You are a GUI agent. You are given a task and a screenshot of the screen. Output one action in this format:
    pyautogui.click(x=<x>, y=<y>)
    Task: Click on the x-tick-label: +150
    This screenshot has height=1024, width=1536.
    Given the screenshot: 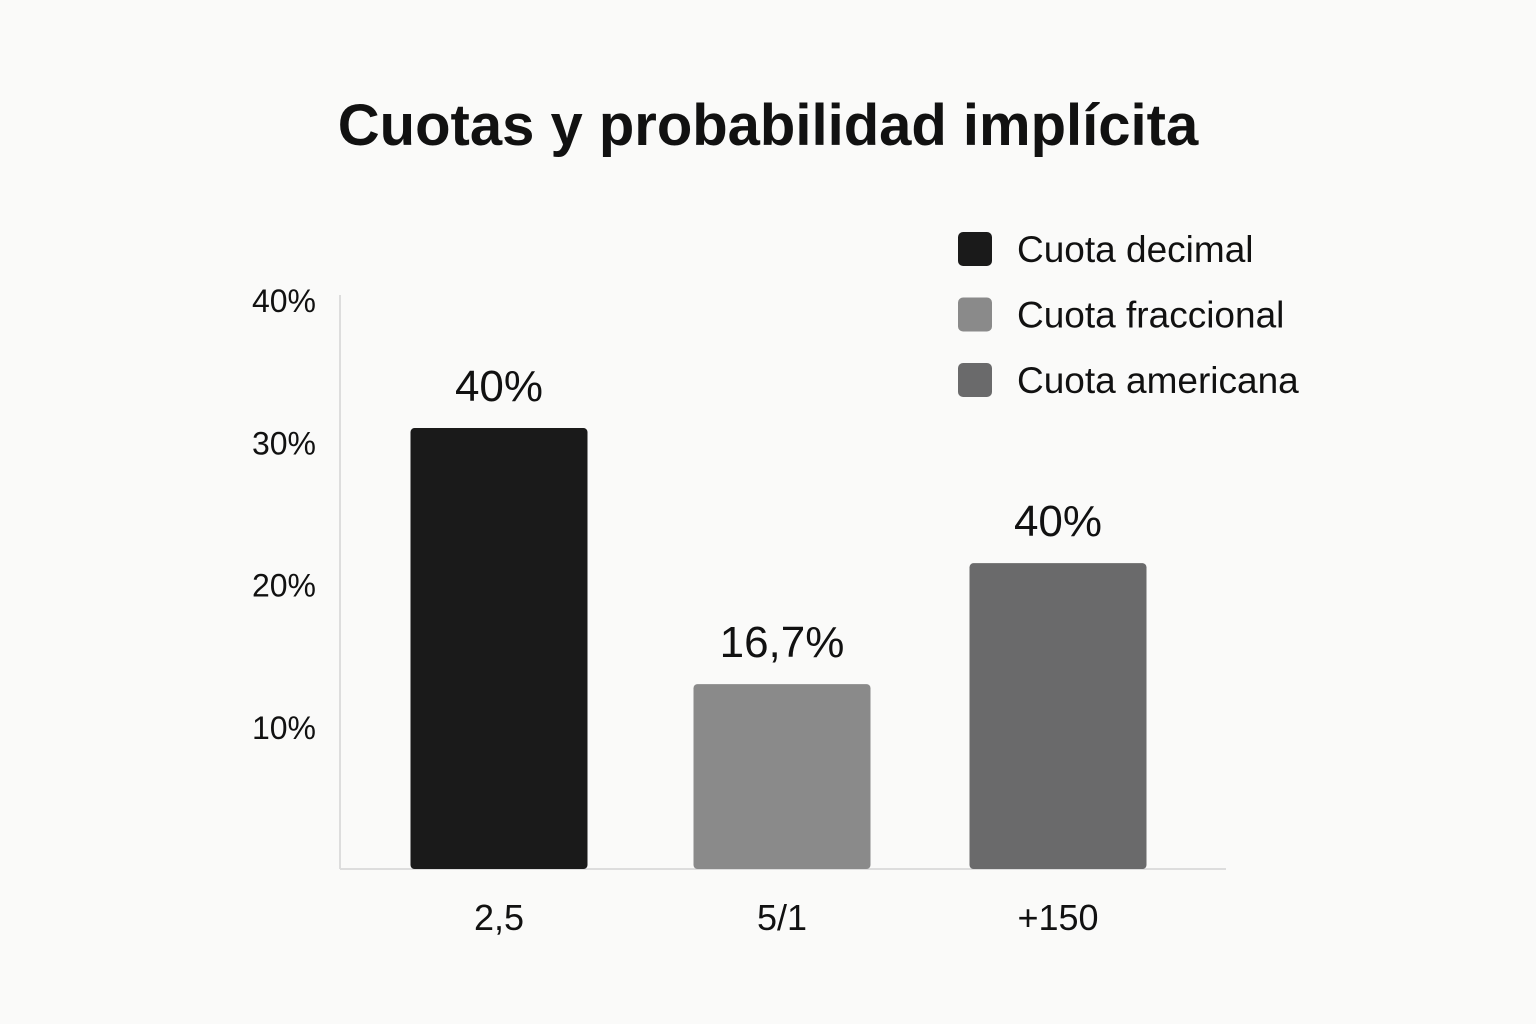 What is the action you would take?
    pyautogui.click(x=1057, y=917)
    